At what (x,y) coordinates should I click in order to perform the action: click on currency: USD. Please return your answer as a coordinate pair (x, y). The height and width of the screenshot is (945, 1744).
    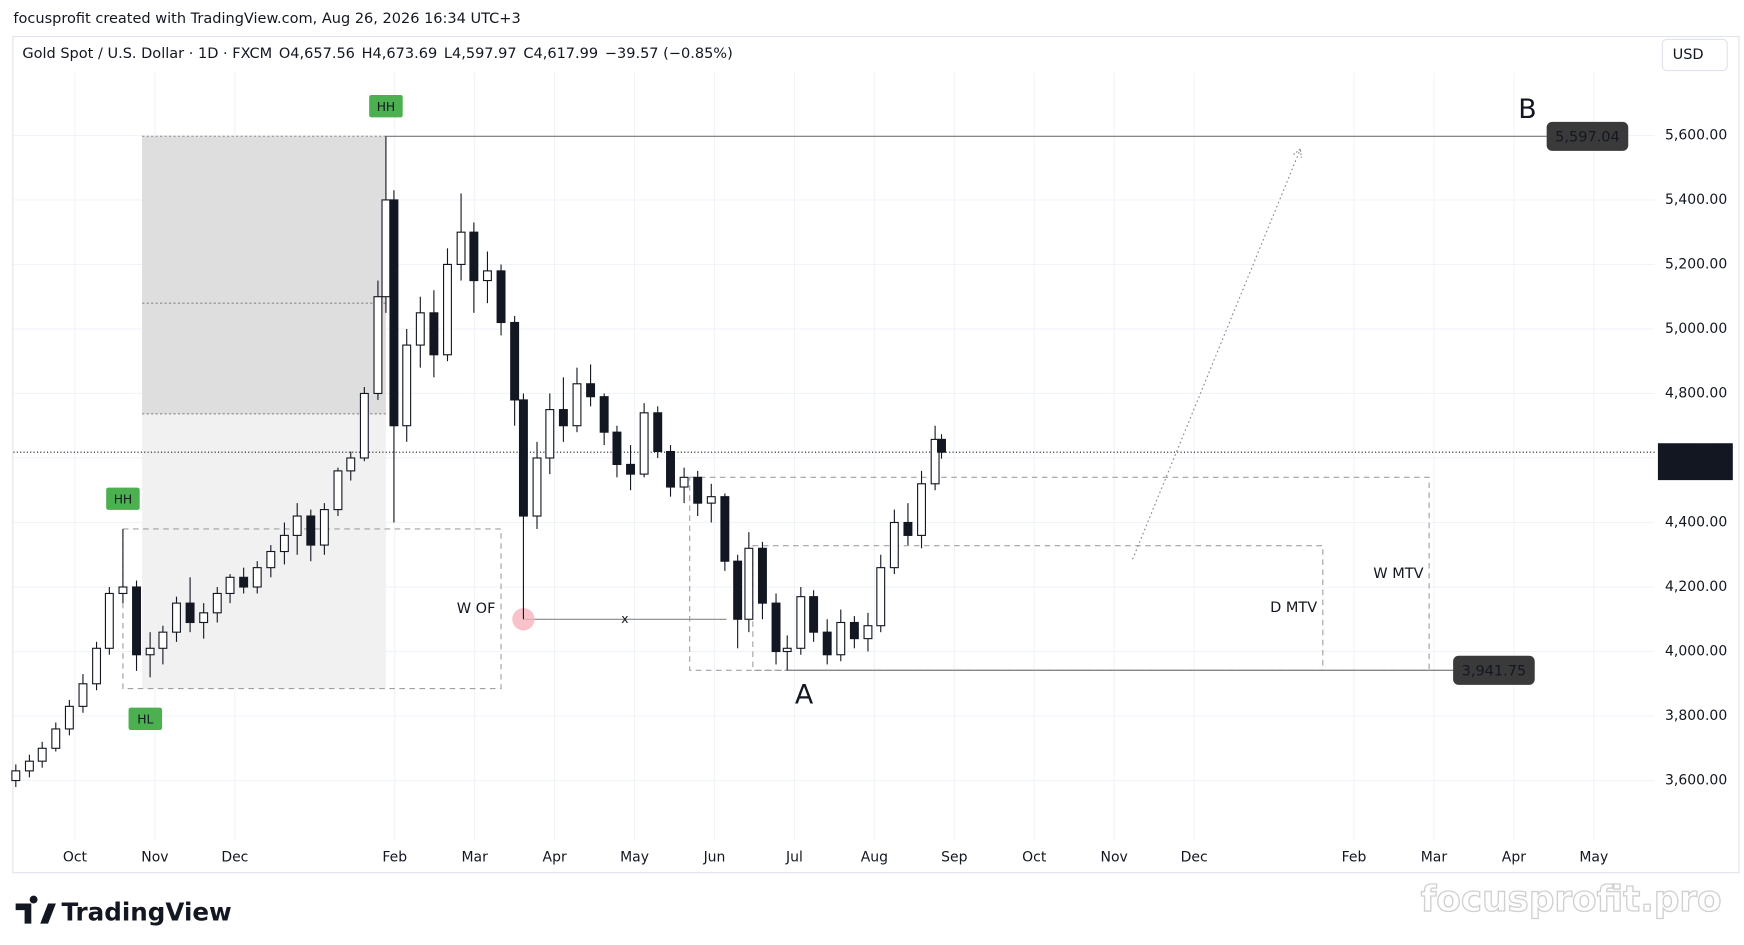
    Looking at the image, I should click on (1688, 55).